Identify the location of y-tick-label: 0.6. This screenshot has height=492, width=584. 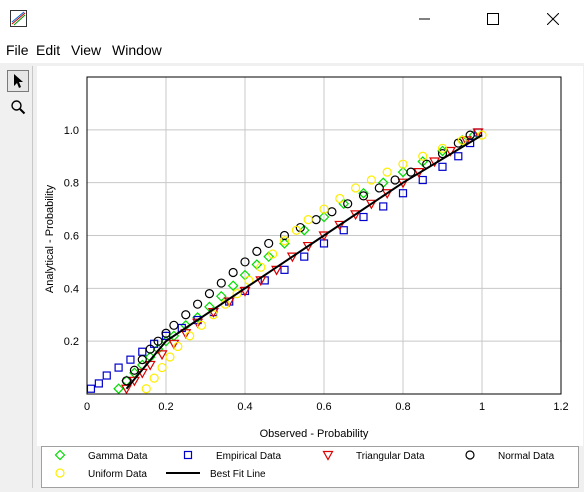
(71, 237).